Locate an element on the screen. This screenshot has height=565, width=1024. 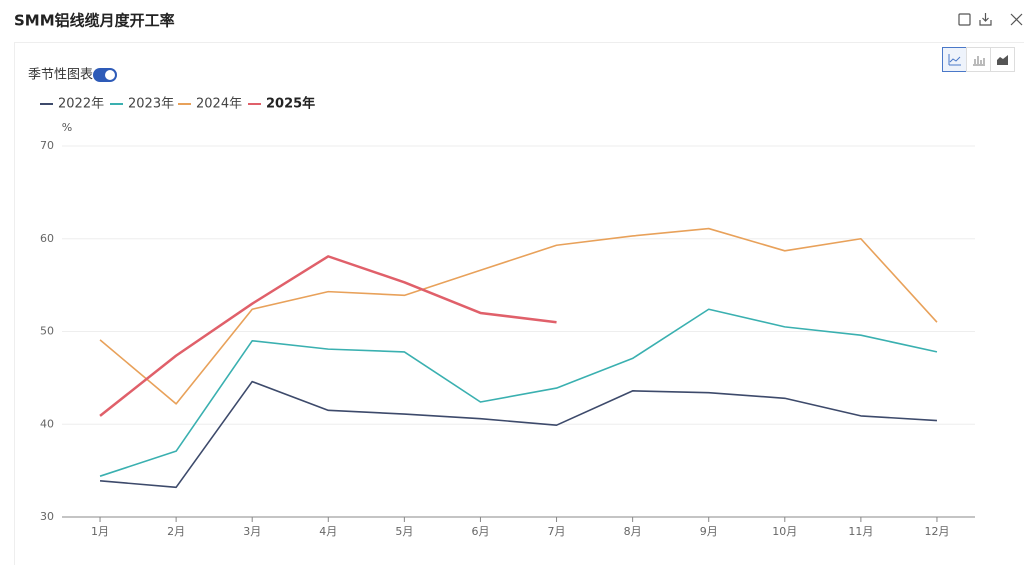
download-icon is located at coordinates (985, 19).